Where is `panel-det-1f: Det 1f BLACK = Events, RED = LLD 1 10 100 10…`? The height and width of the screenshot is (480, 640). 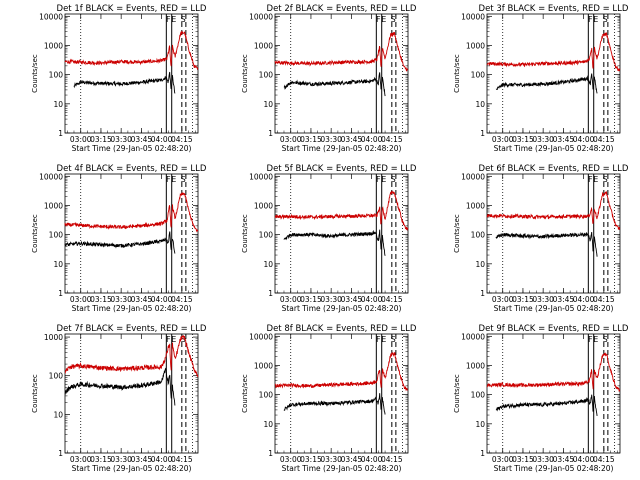
panel-det-1f: Det 1f BLACK = Events, RED = LLD 1 10 100 10… is located at coordinates (119, 78).